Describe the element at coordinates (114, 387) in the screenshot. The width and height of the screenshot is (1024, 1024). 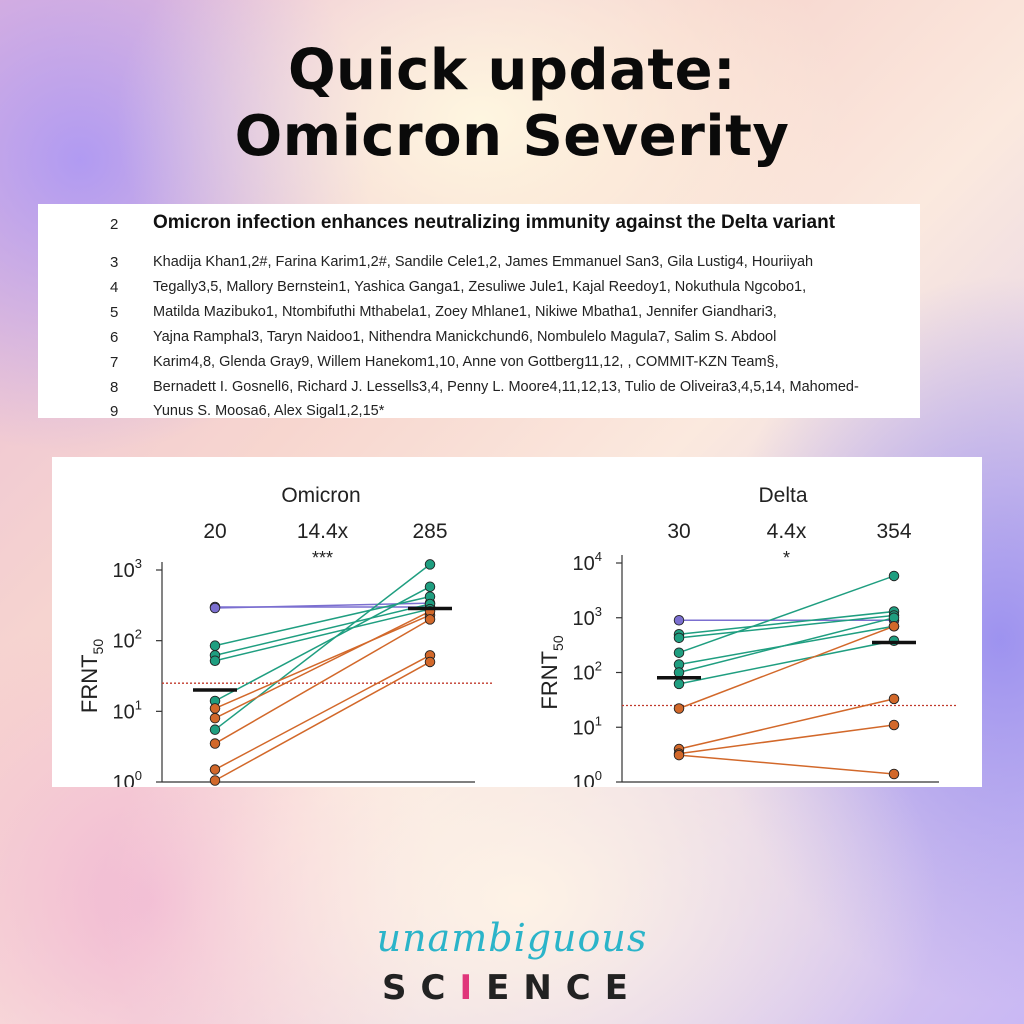
I see `line-number: 8` at that location.